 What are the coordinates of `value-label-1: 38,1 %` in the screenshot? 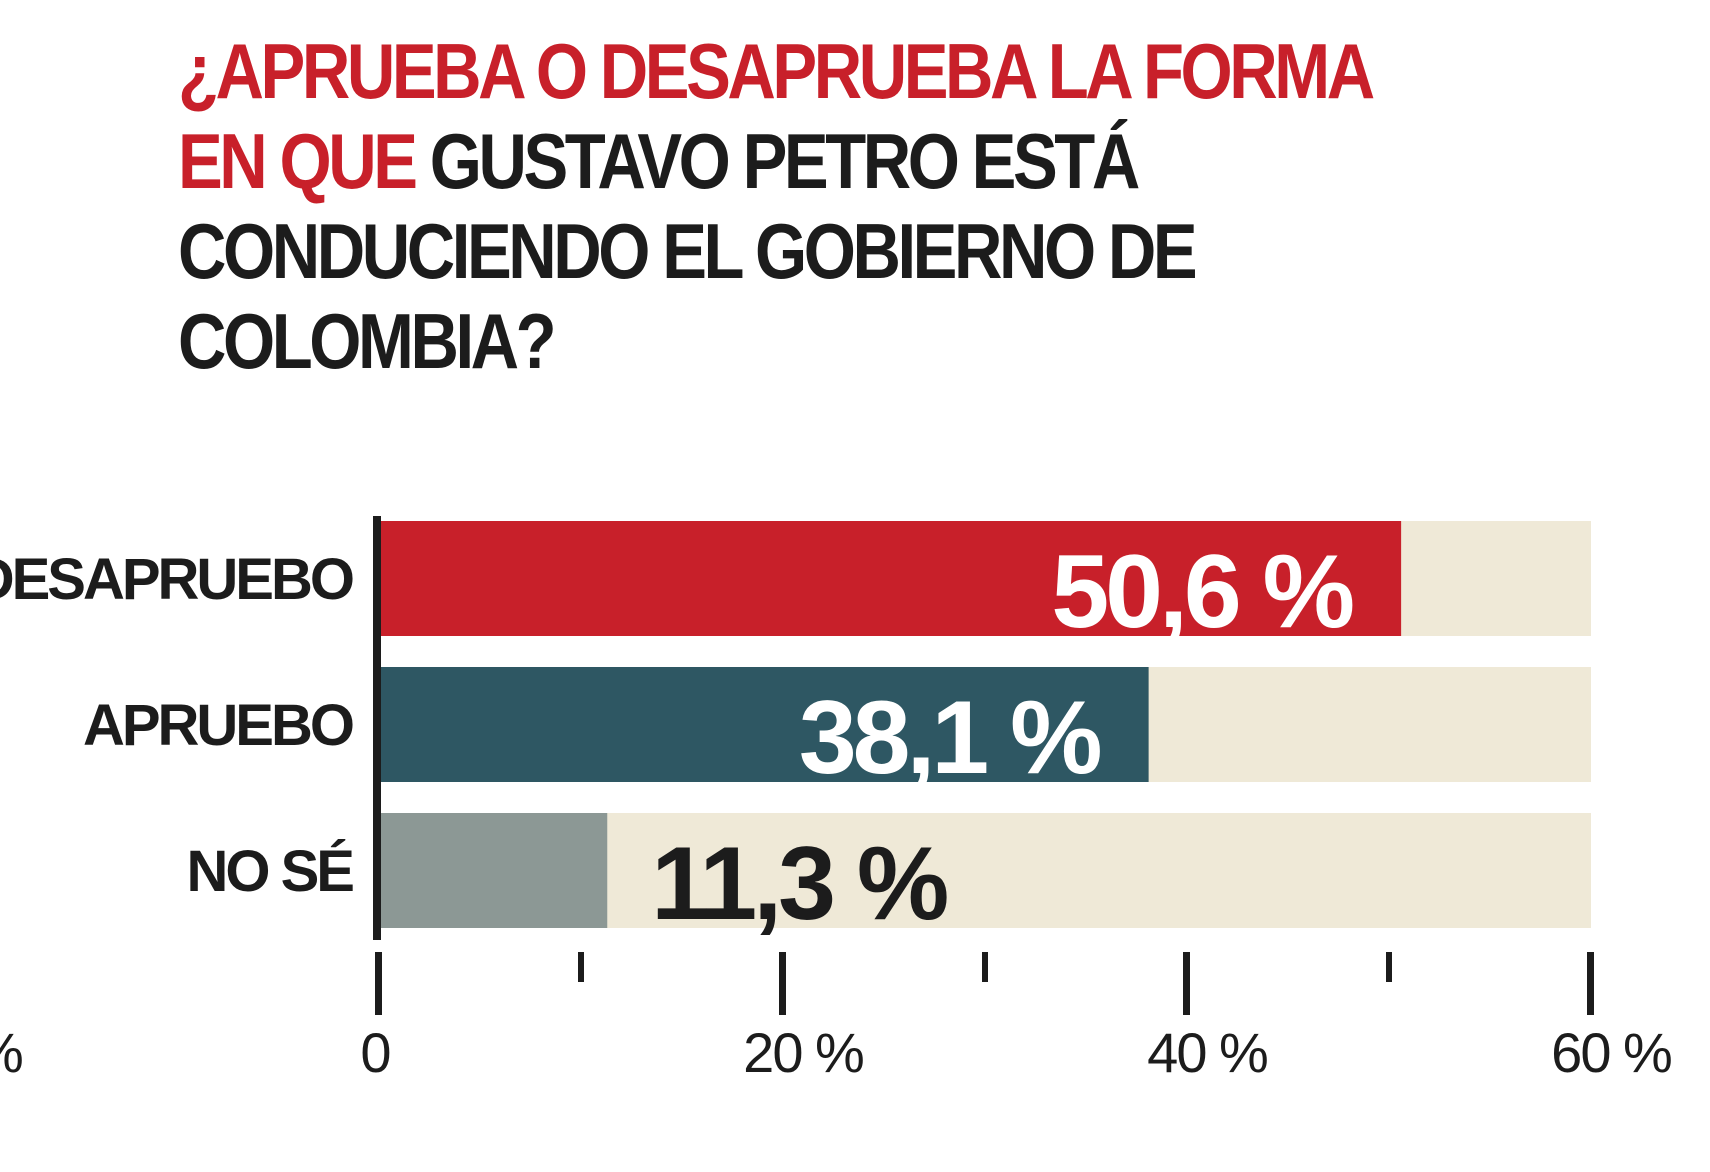 It's located at (949, 738).